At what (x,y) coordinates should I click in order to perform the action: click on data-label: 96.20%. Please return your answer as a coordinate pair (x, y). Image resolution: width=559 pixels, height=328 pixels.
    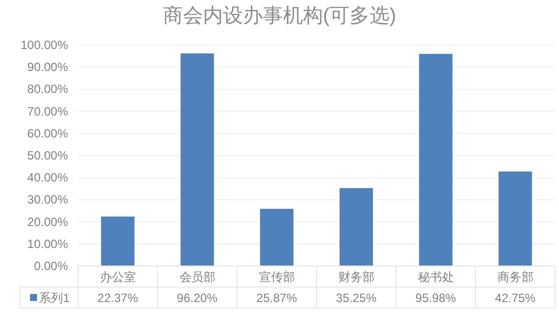
    Looking at the image, I should click on (197, 298).